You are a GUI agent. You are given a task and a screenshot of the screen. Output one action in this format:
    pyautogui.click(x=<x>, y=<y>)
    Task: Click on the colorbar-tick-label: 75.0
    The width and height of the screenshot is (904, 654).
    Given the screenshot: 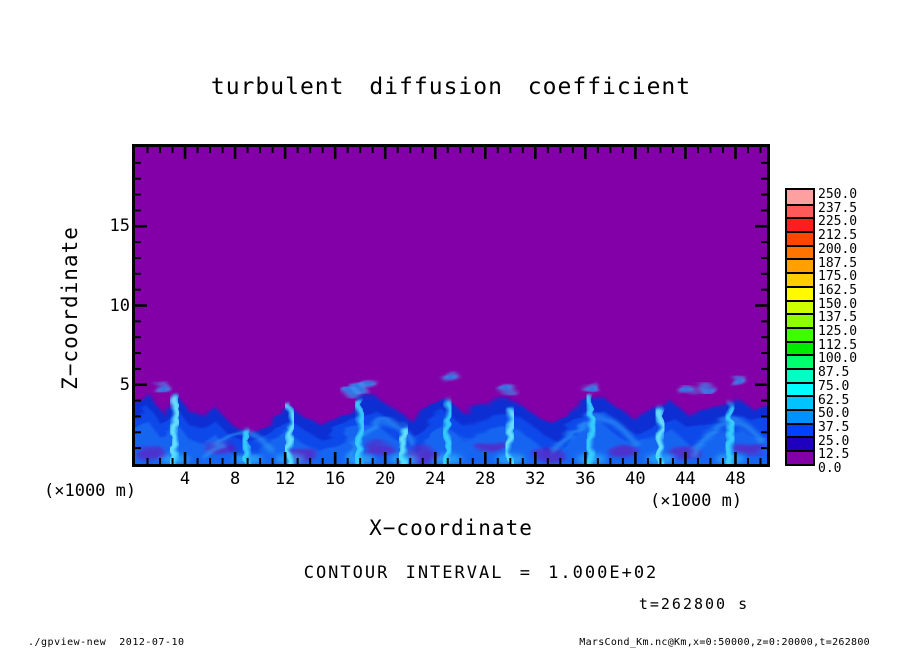 What is the action you would take?
    pyautogui.click(x=834, y=386)
    